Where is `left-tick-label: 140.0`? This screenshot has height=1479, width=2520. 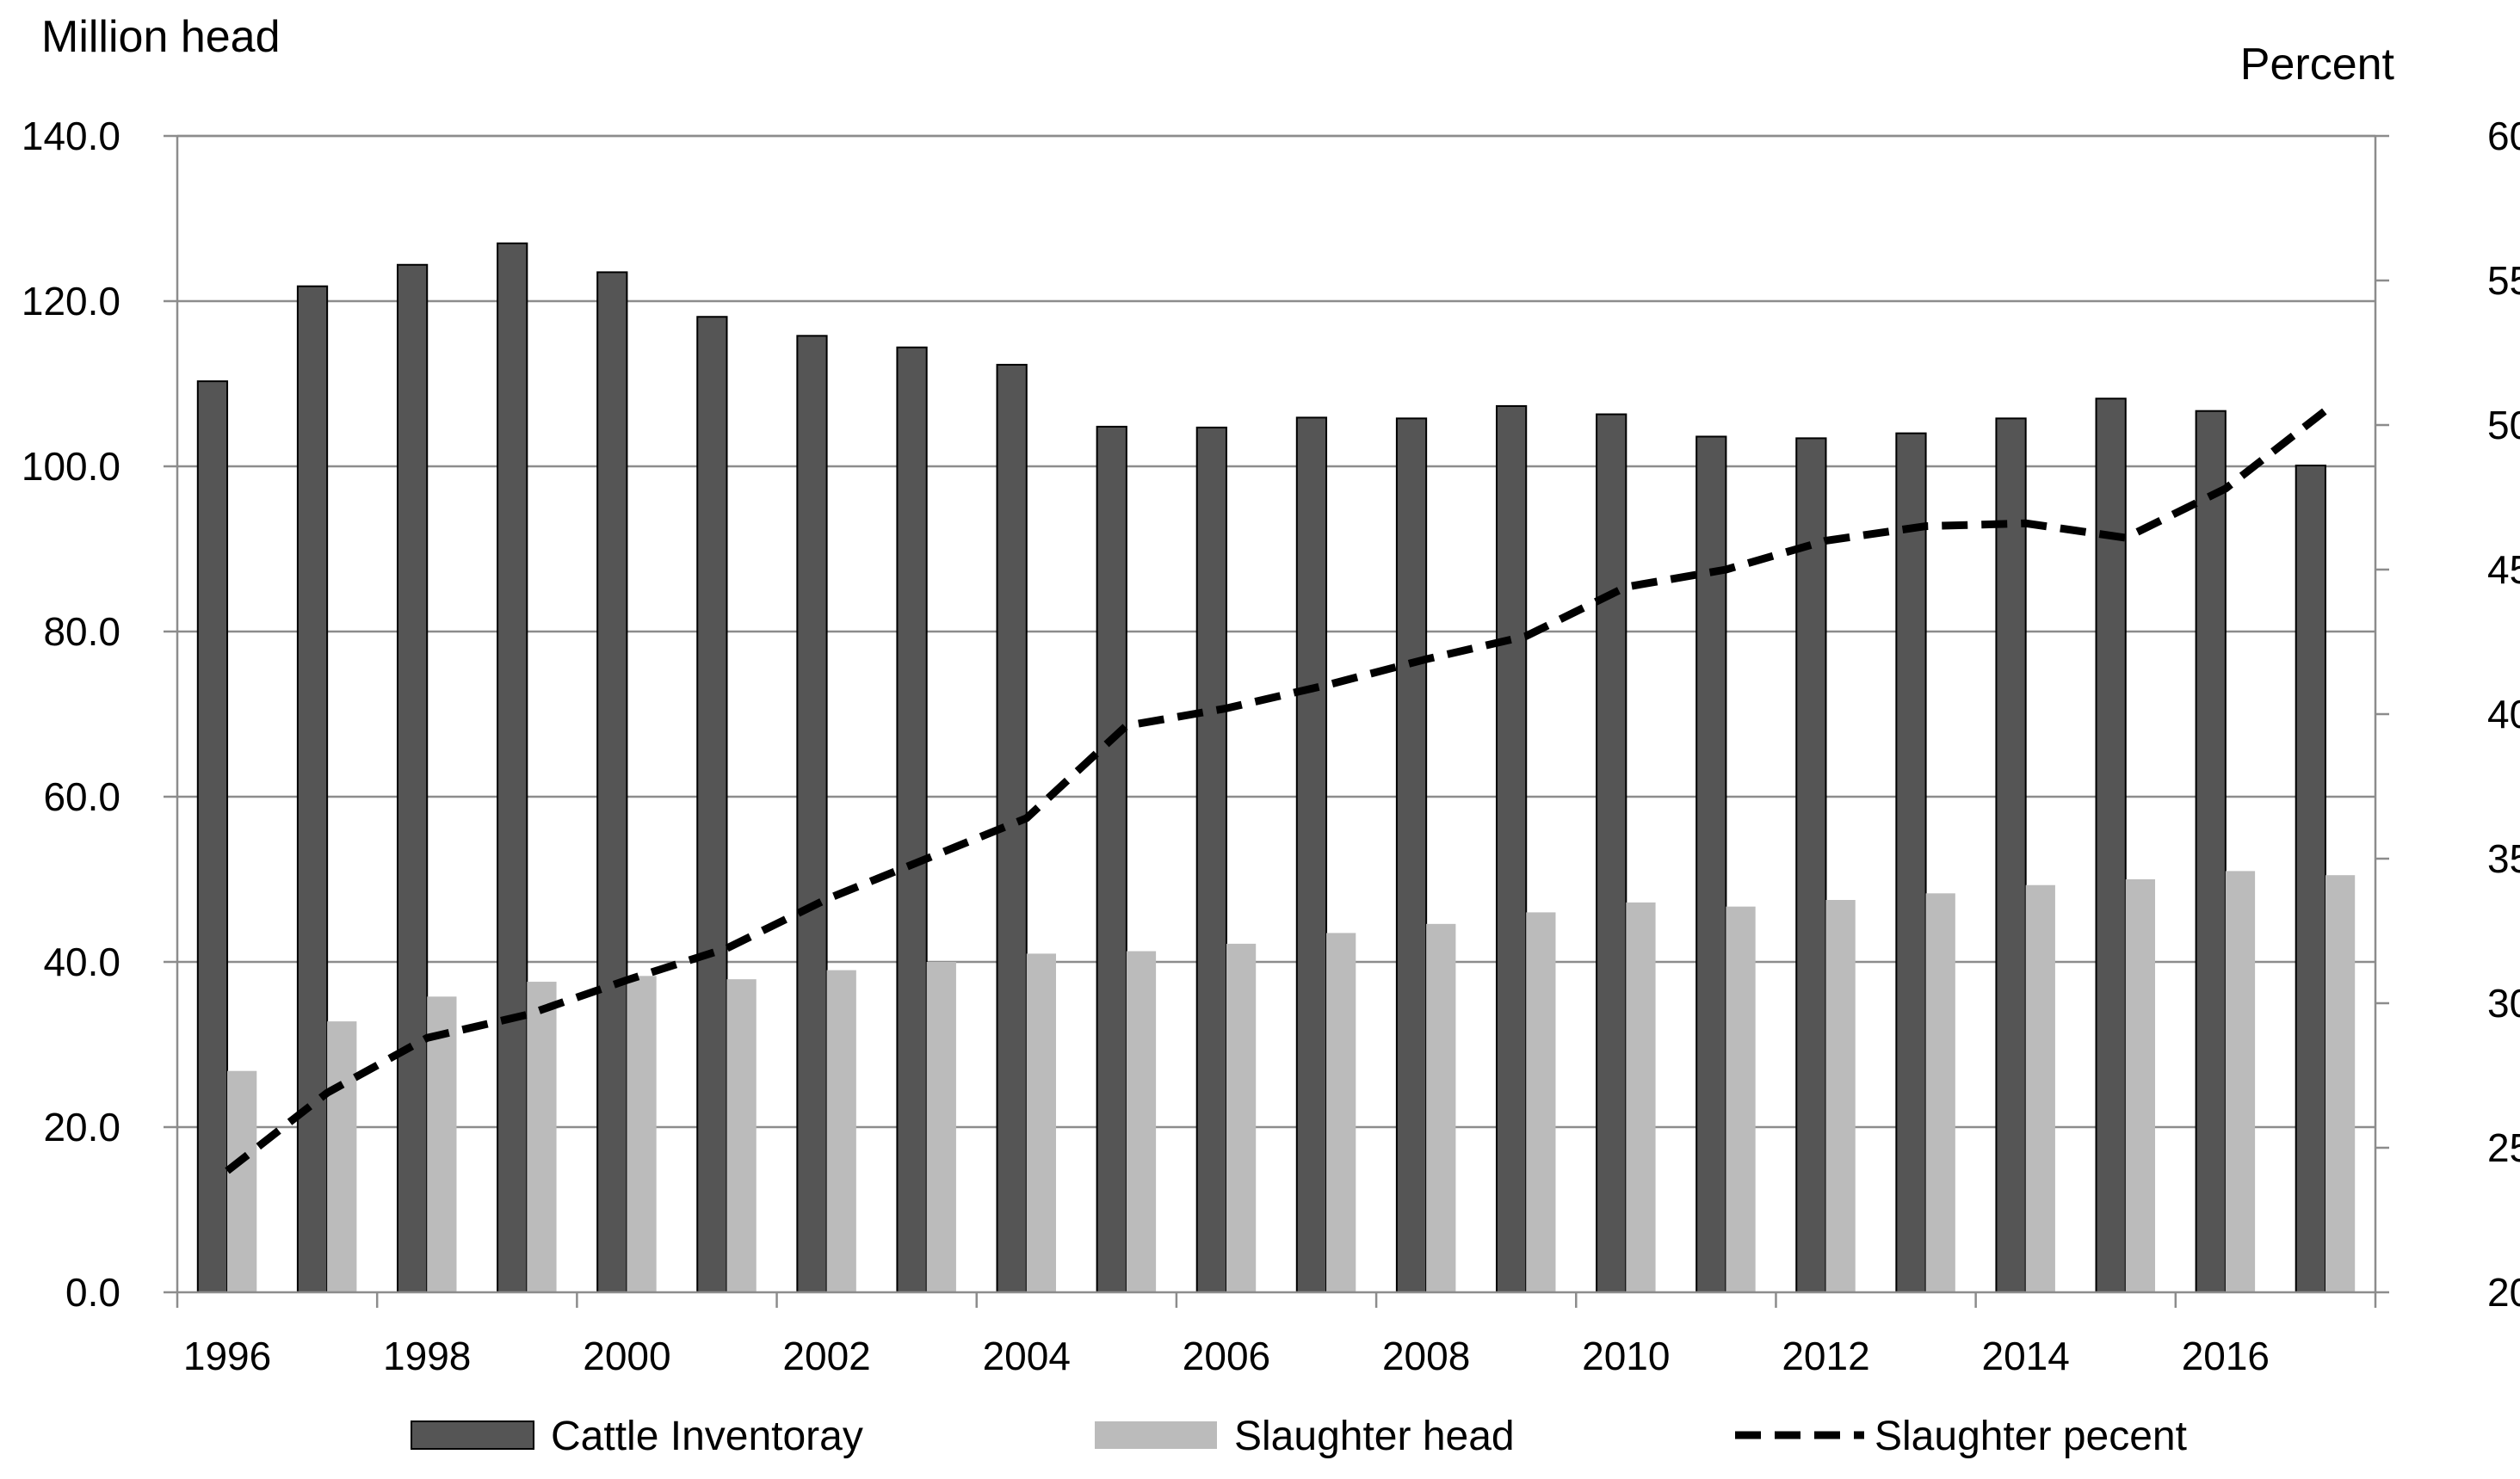
left-tick-label: 140.0 is located at coordinates (71, 136).